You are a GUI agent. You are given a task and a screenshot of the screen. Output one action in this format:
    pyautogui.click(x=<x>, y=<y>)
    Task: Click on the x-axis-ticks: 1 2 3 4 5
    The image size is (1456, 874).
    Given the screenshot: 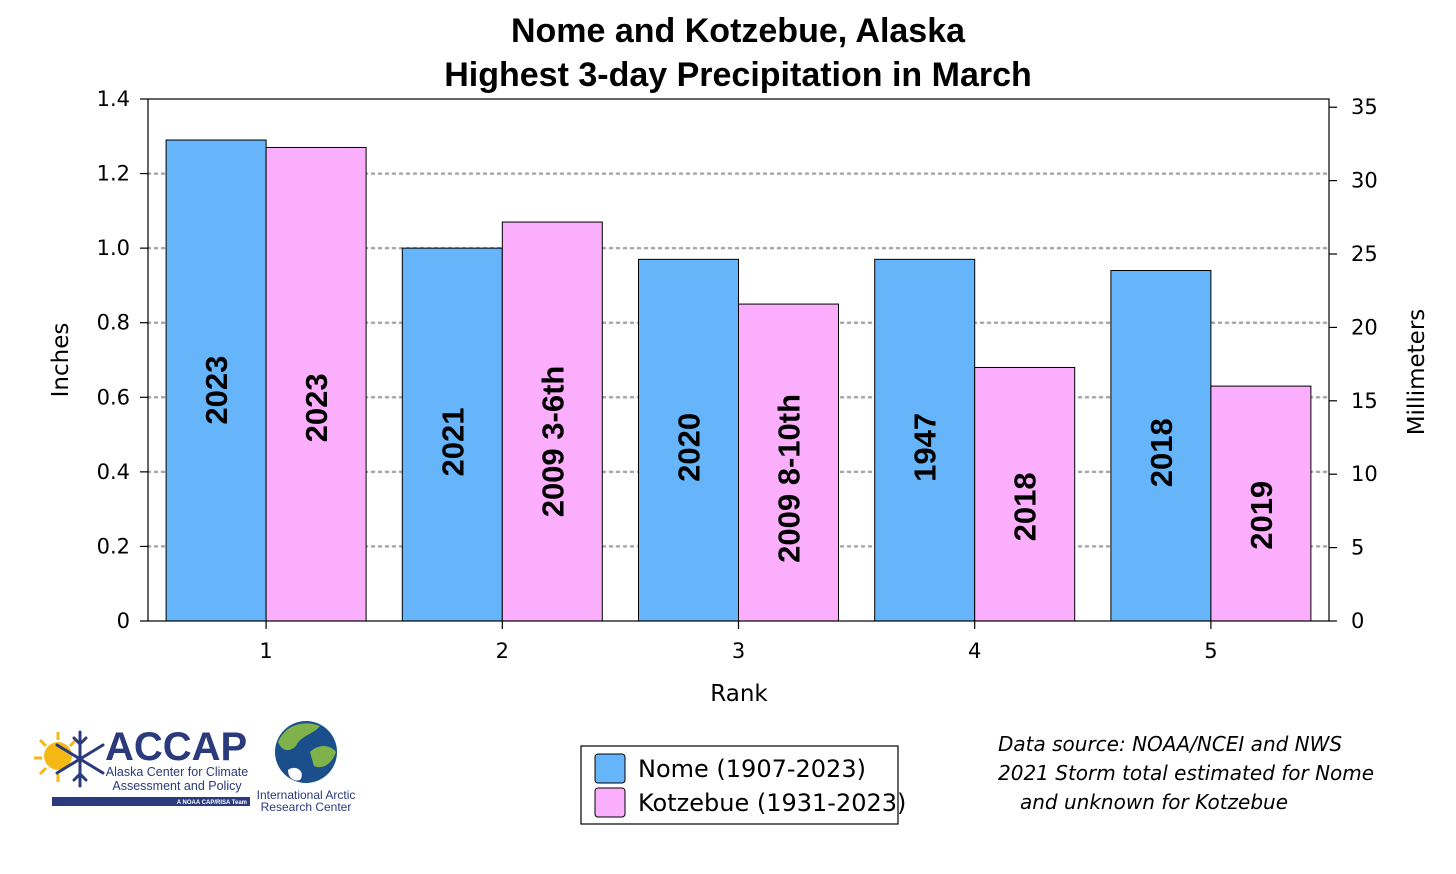 What is the action you would take?
    pyautogui.click(x=738, y=642)
    